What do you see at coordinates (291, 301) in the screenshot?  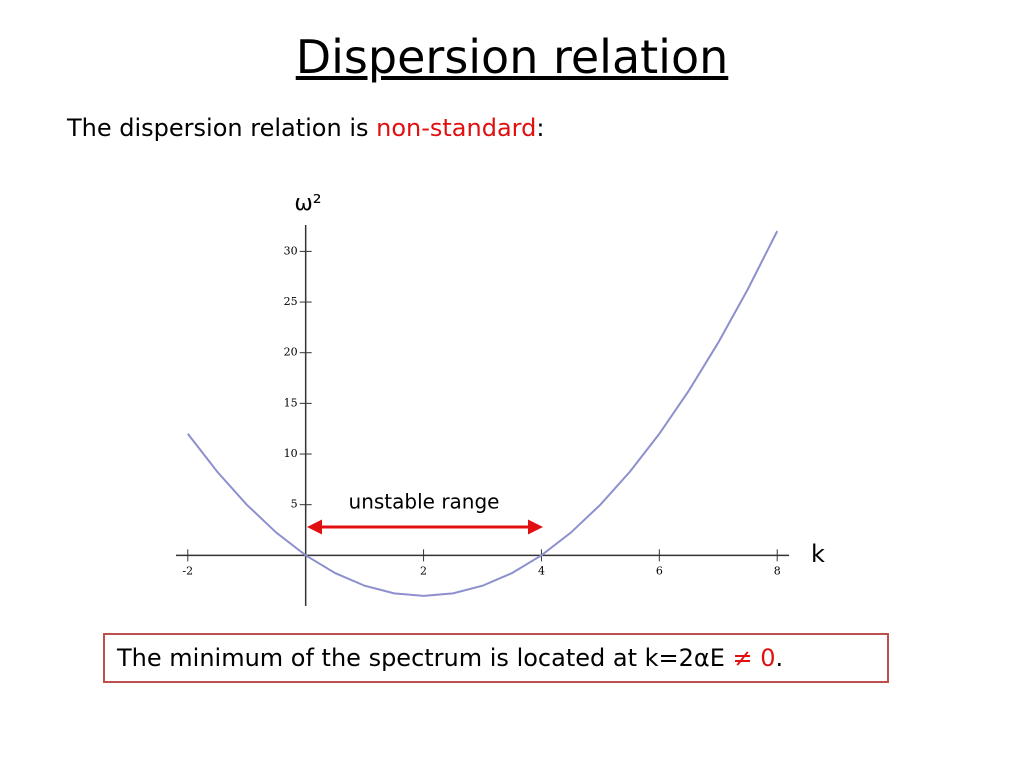 I see `y-tick-label: 25` at bounding box center [291, 301].